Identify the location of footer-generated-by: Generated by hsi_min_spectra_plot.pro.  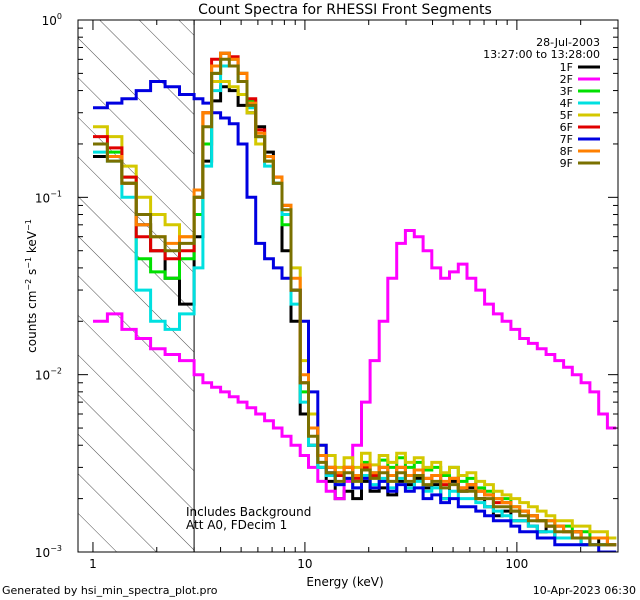
(110, 590).